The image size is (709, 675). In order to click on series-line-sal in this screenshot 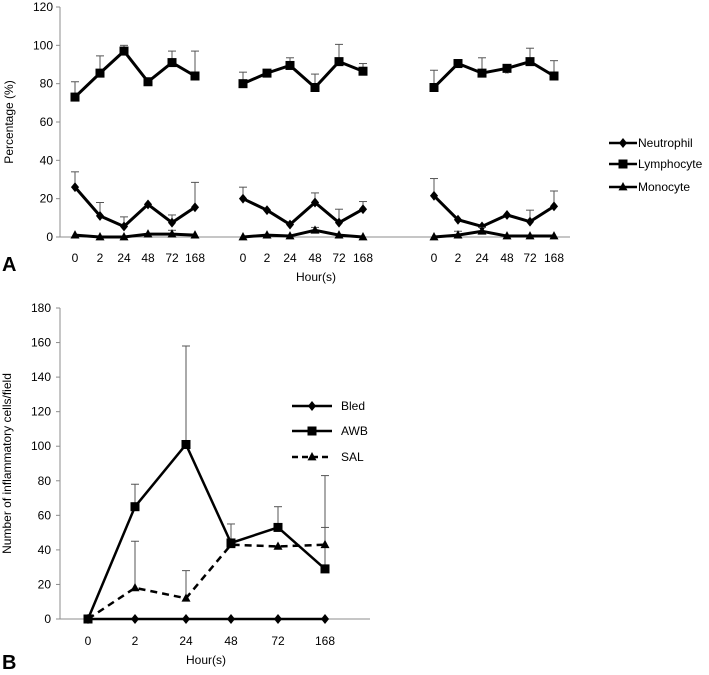, I will do `click(206, 582)`.